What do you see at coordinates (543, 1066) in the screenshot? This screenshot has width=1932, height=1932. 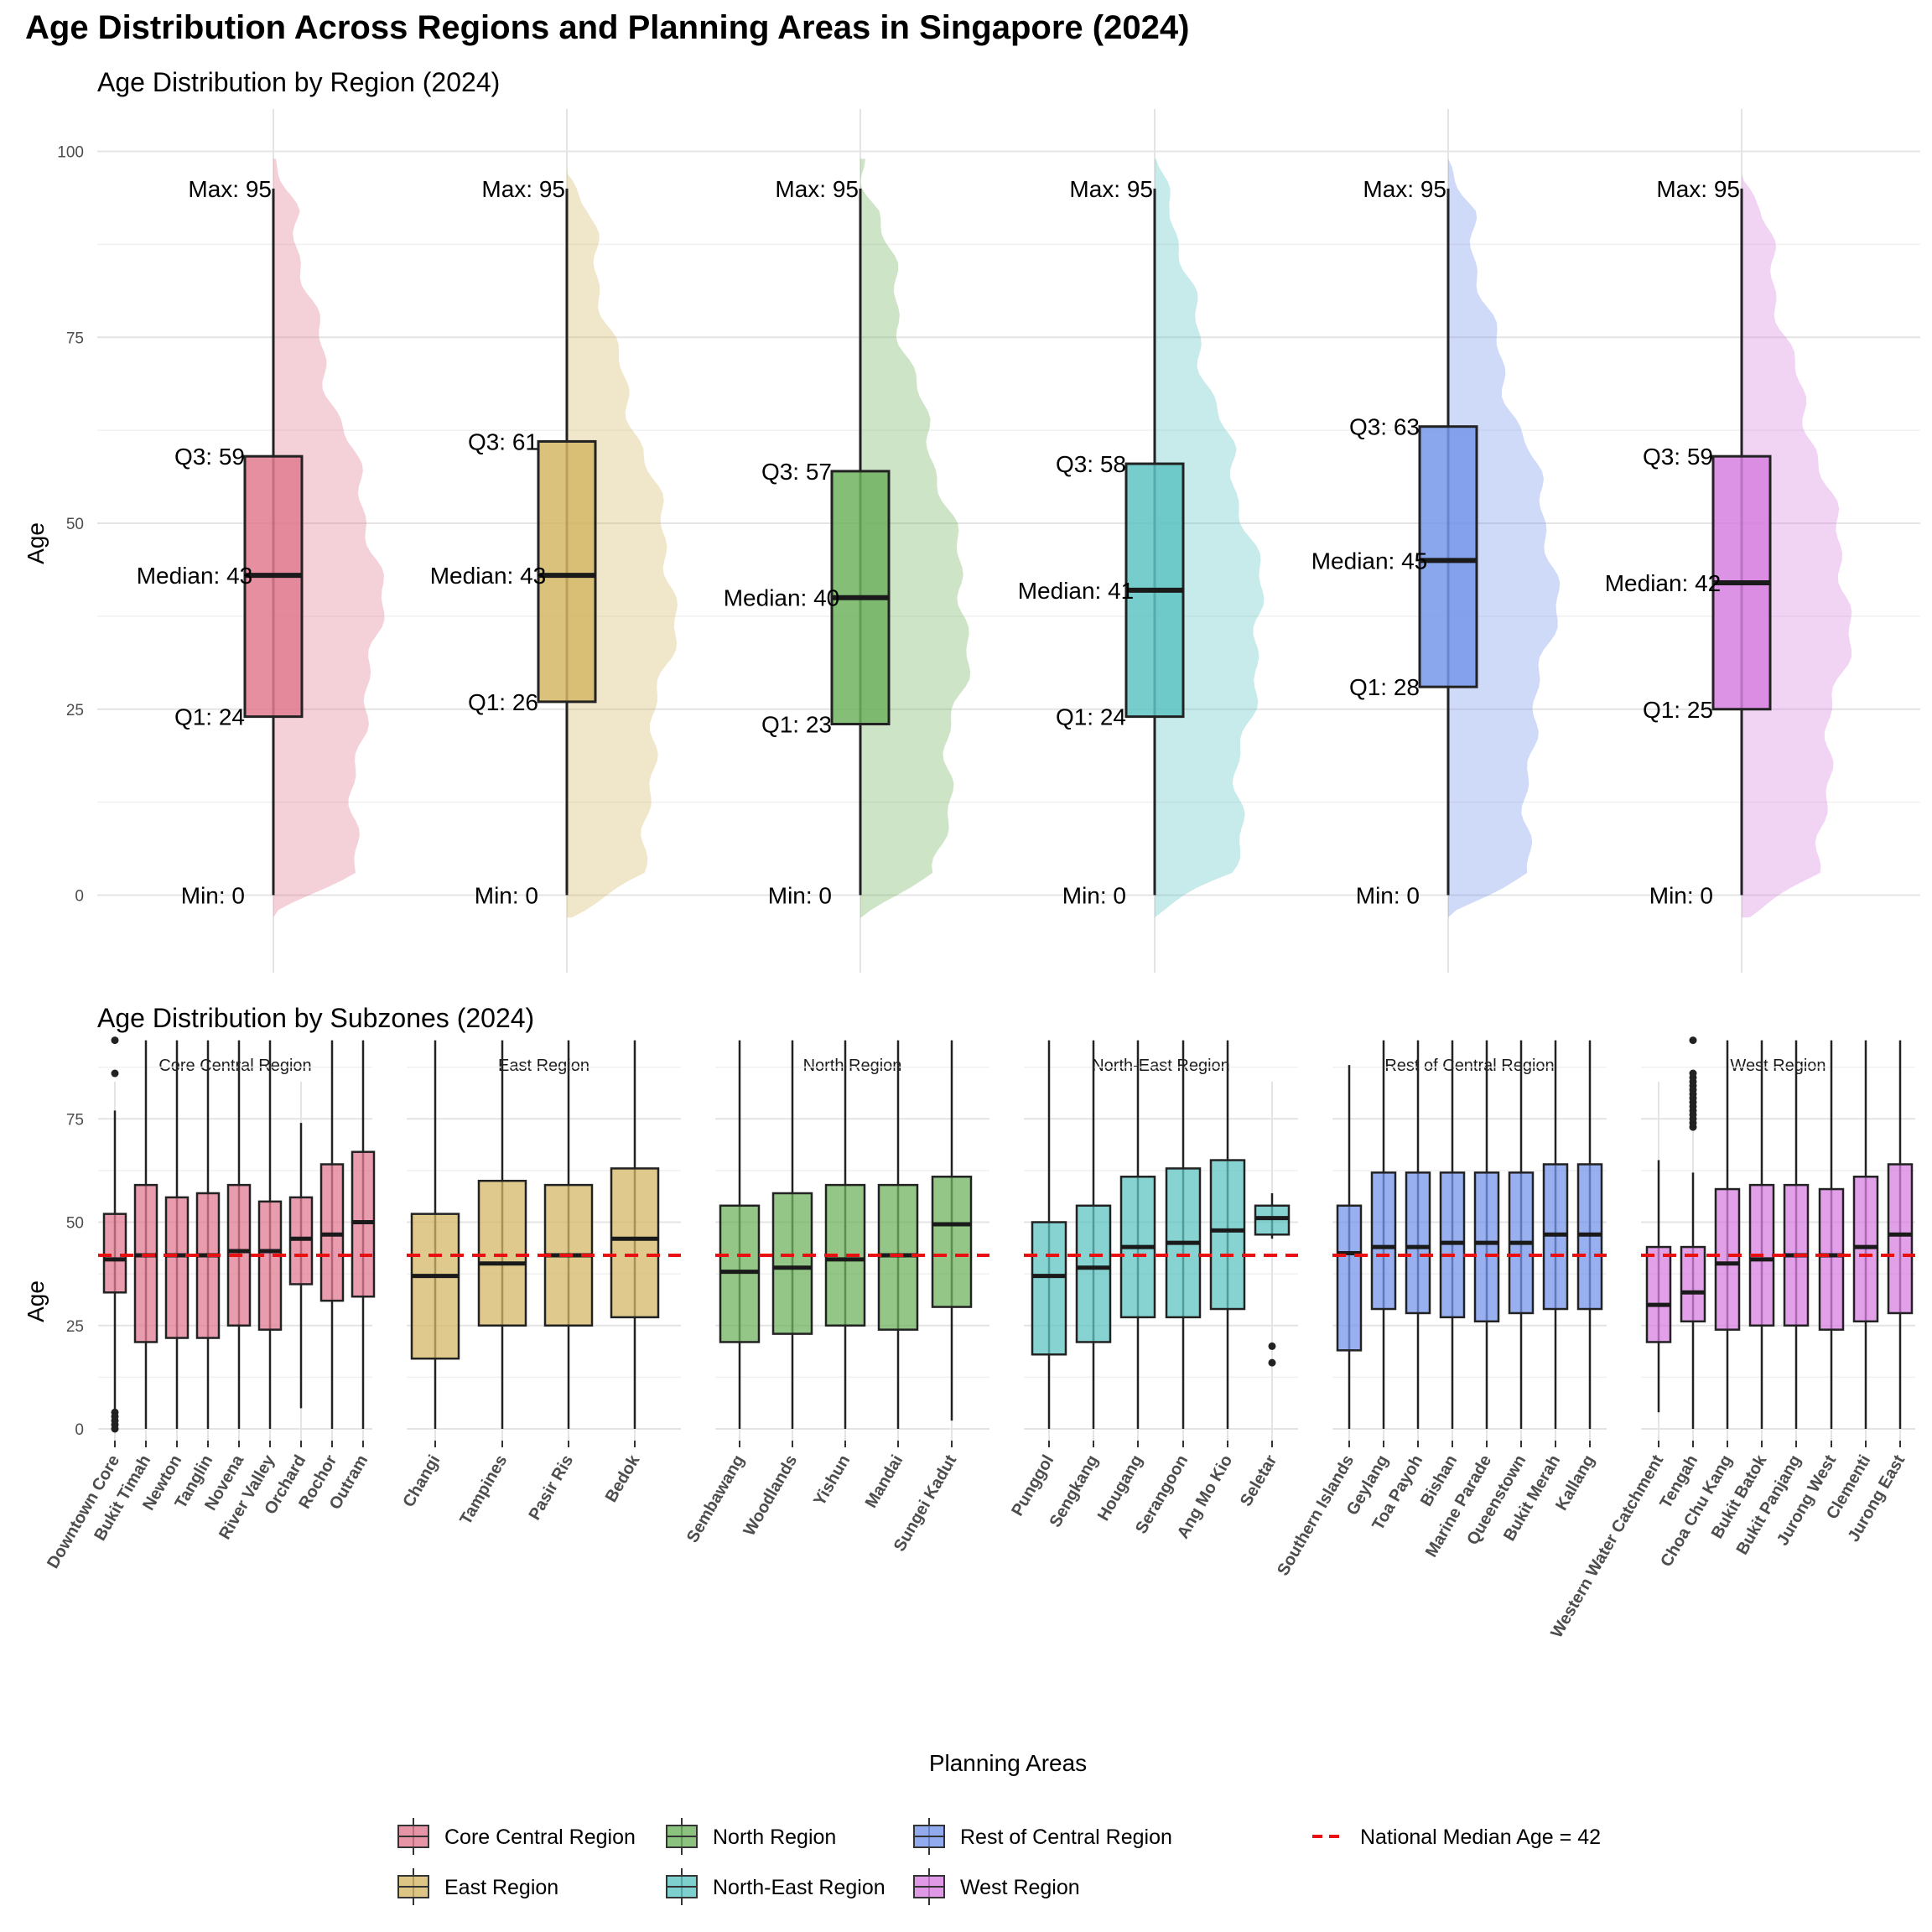 I see `facet-label: East Region` at bounding box center [543, 1066].